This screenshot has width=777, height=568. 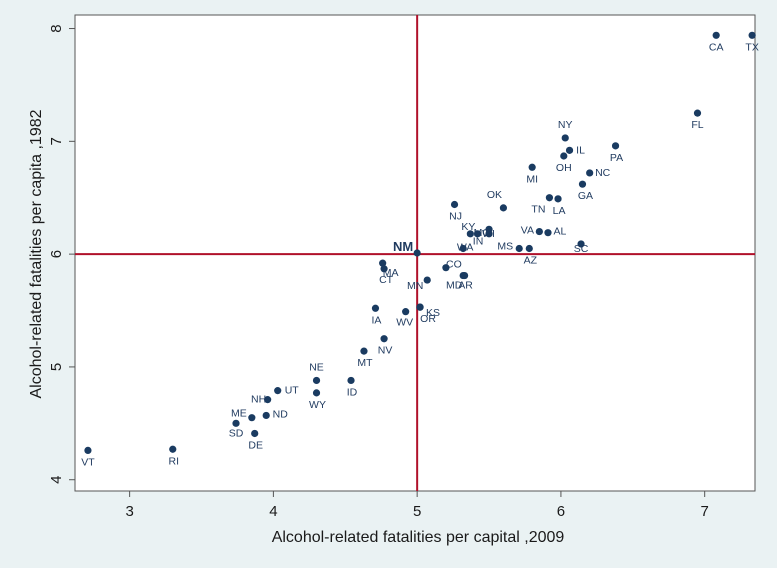 I want to click on data-point-wy, so click(x=316, y=393).